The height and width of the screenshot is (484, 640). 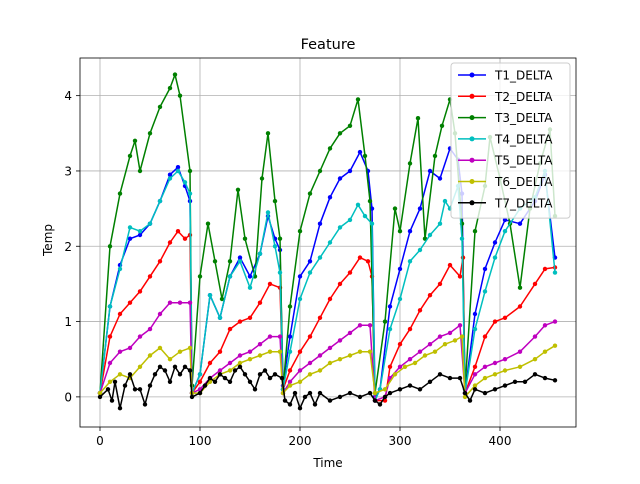 I want to click on legend-item: T5_DELTA, so click(x=505, y=161).